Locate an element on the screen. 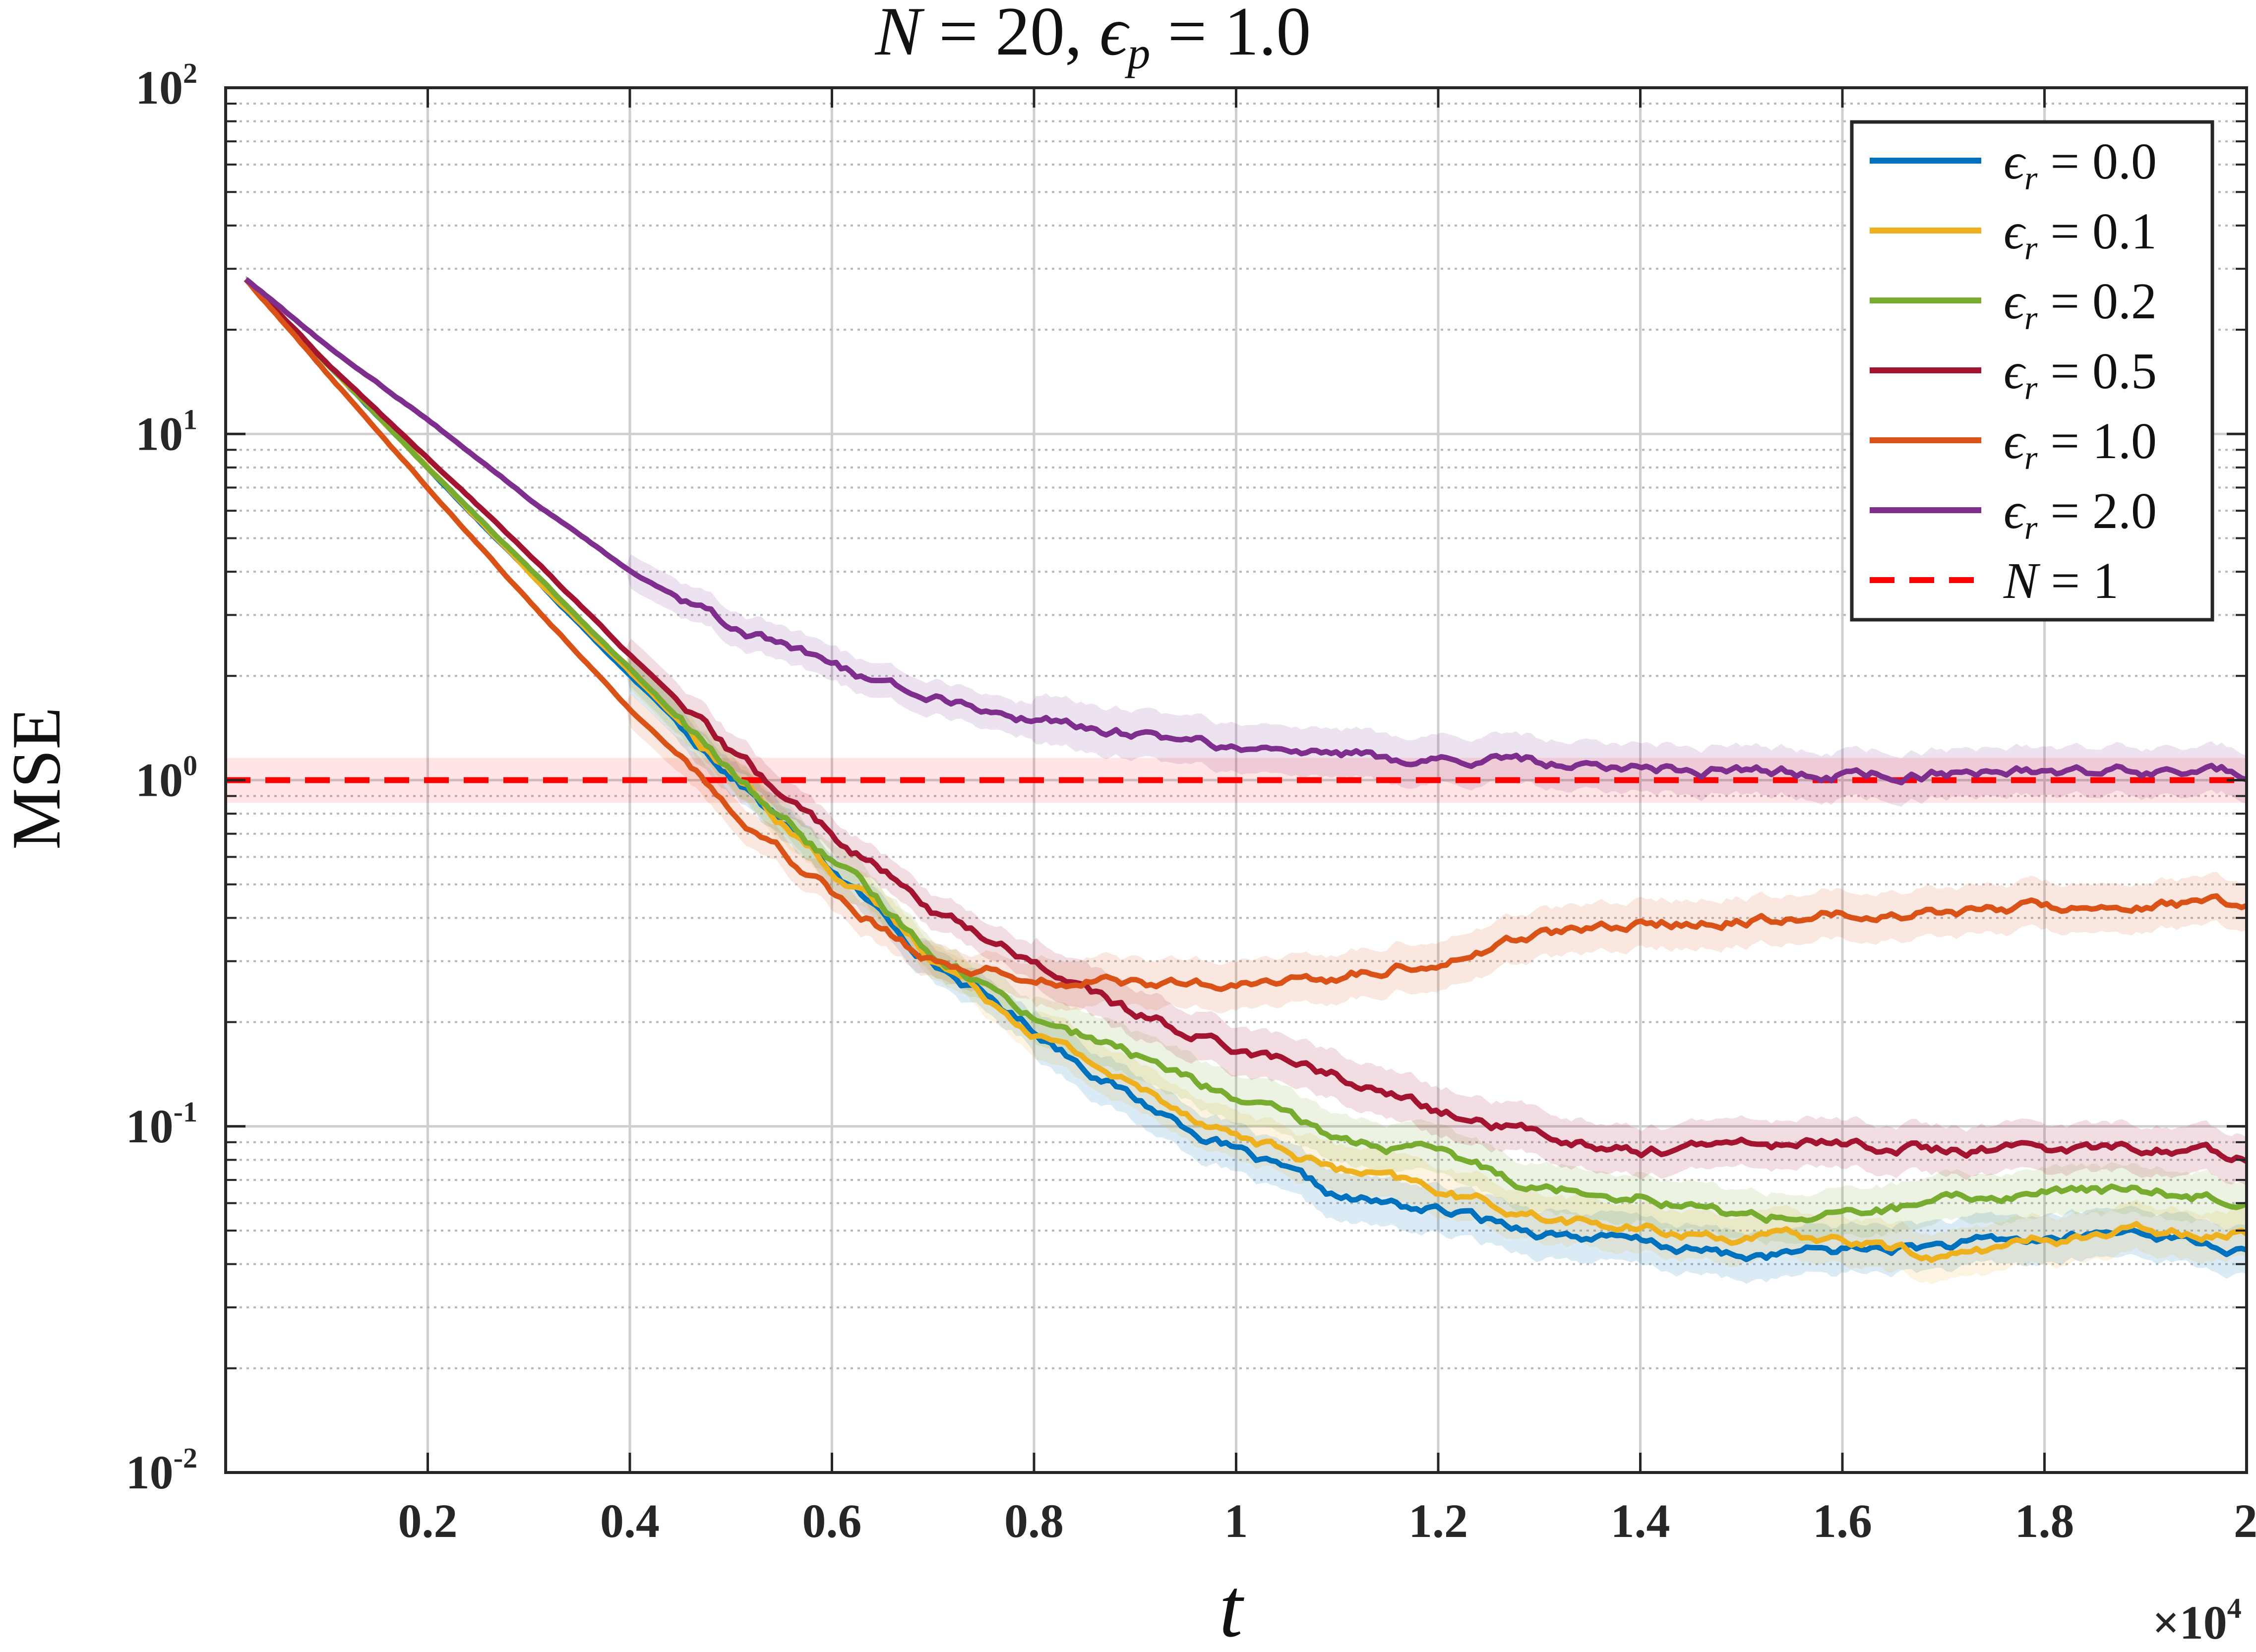 Image resolution: width=2256 pixels, height=1652 pixels. x-tick-label: 0.8 is located at coordinates (1034, 1520).